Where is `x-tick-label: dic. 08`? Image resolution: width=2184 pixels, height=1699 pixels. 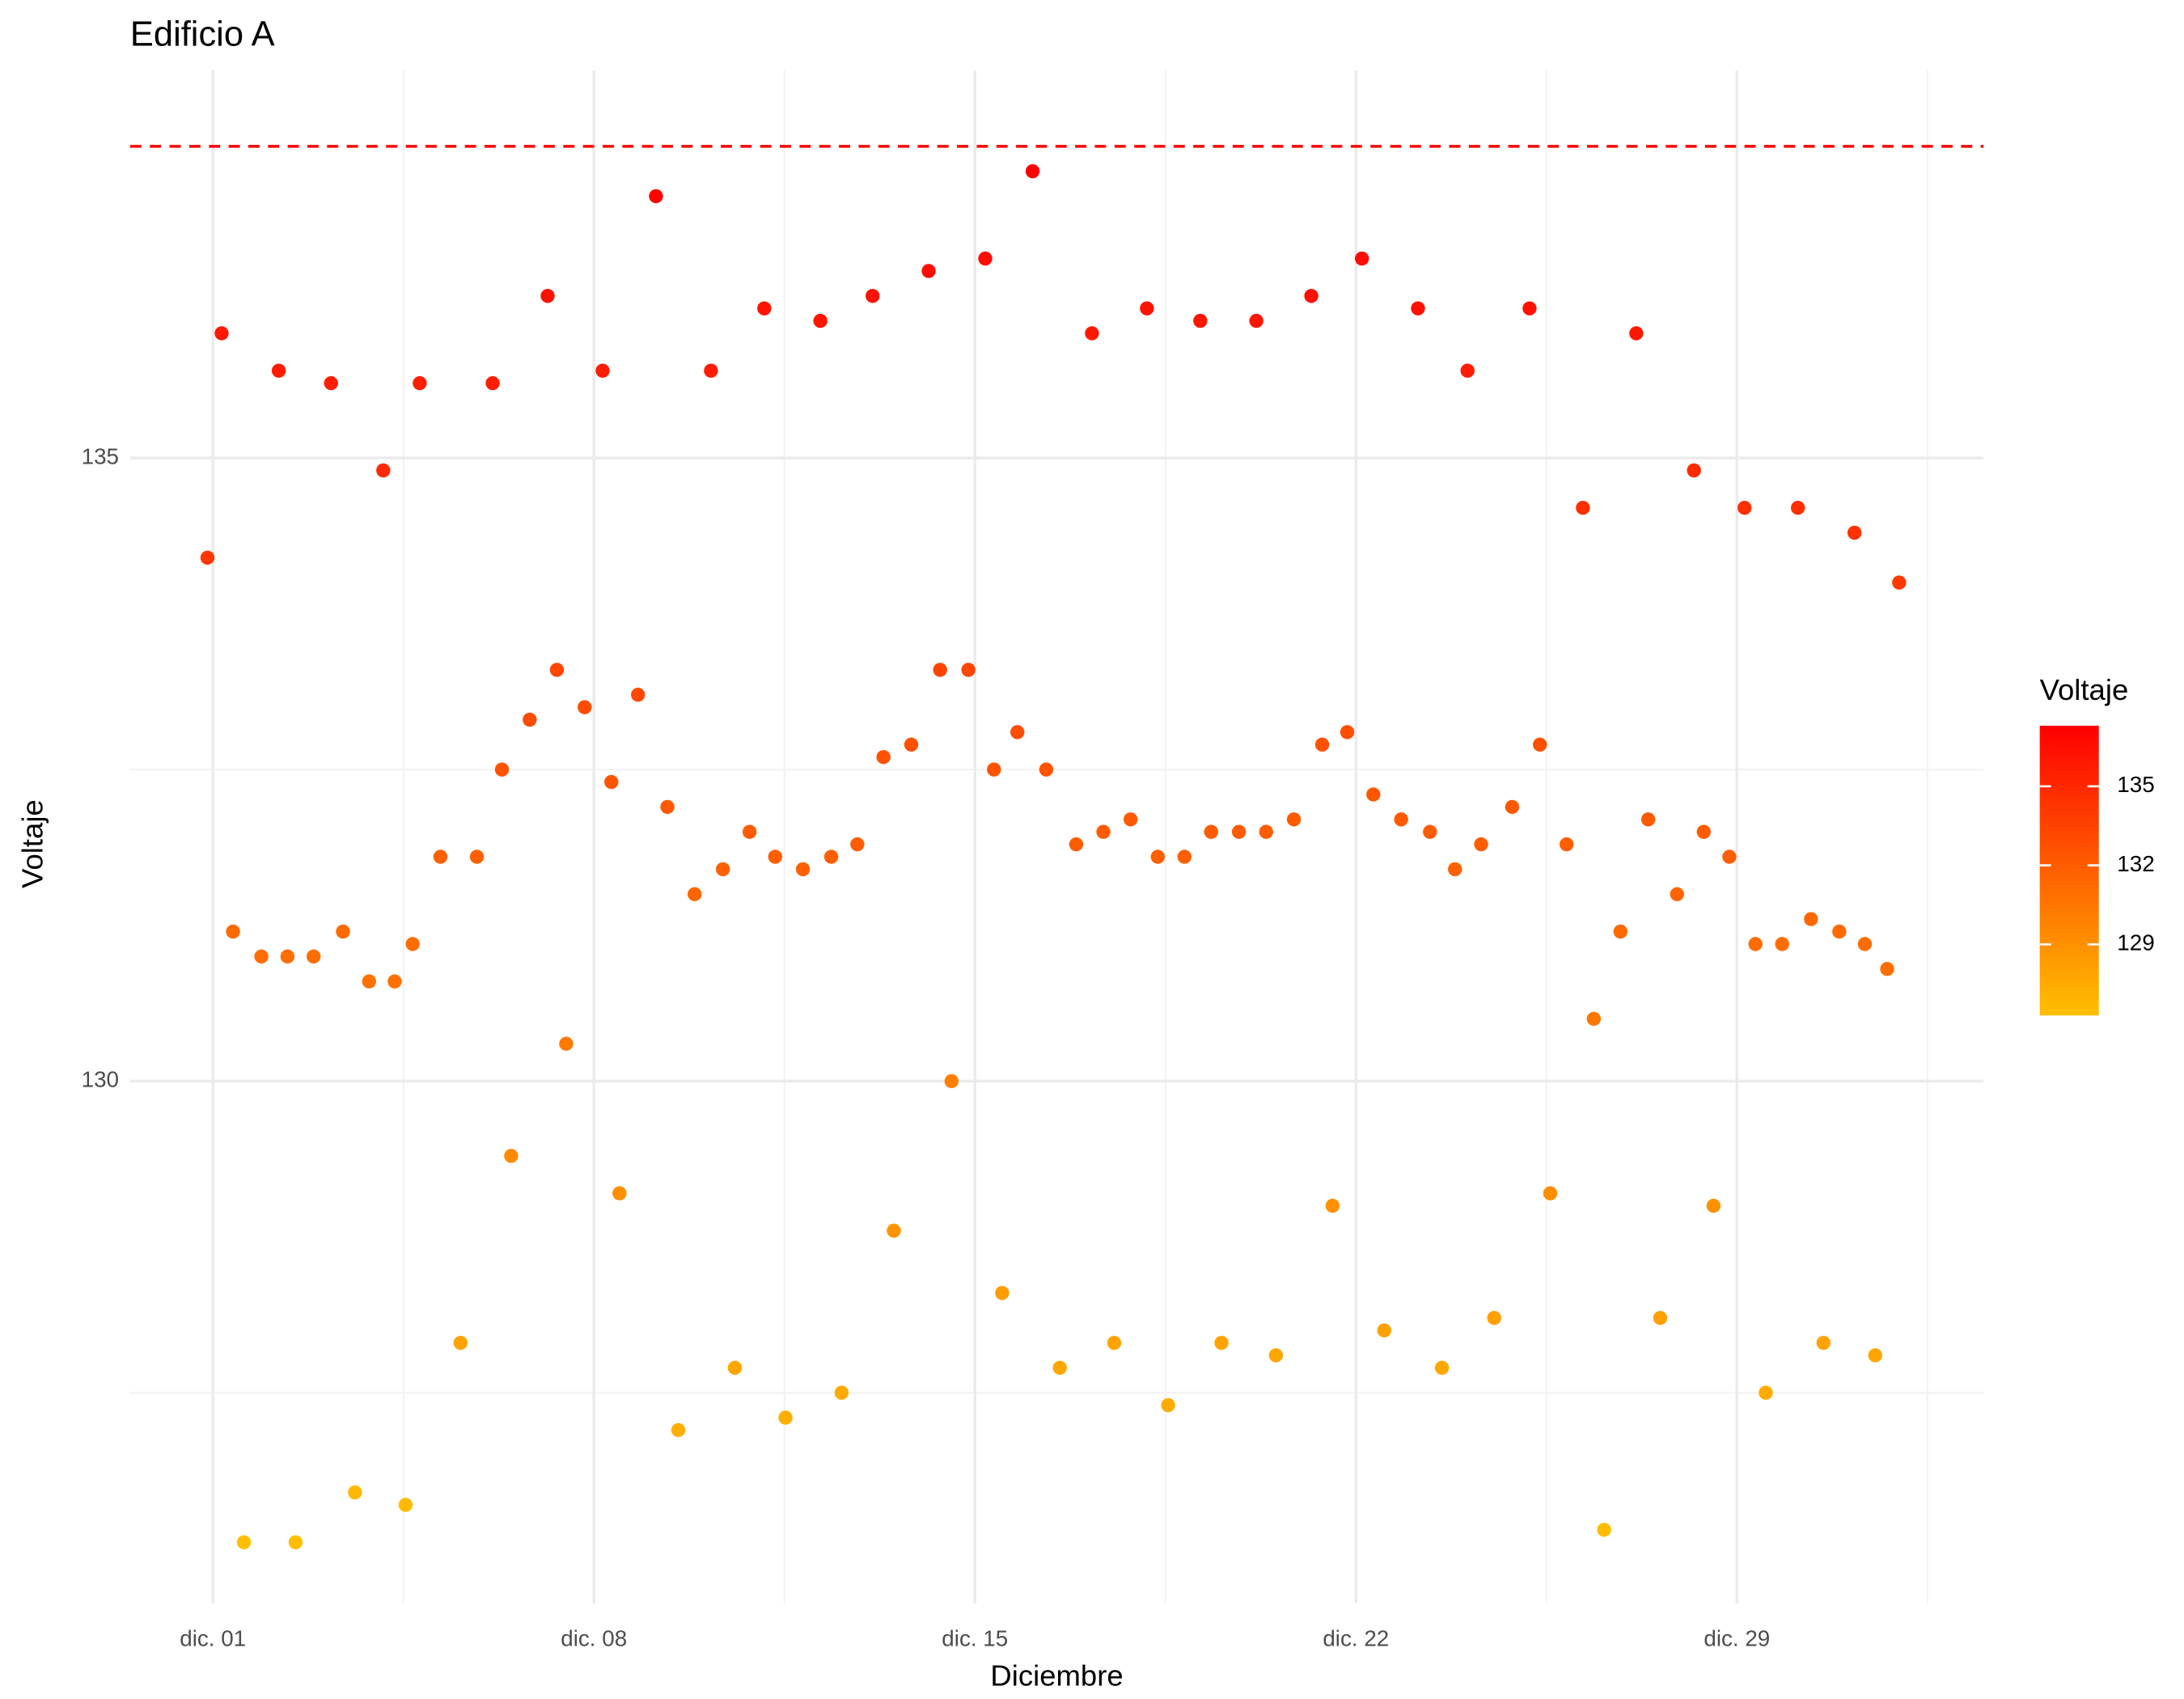
x-tick-label: dic. 08 is located at coordinates (594, 1637).